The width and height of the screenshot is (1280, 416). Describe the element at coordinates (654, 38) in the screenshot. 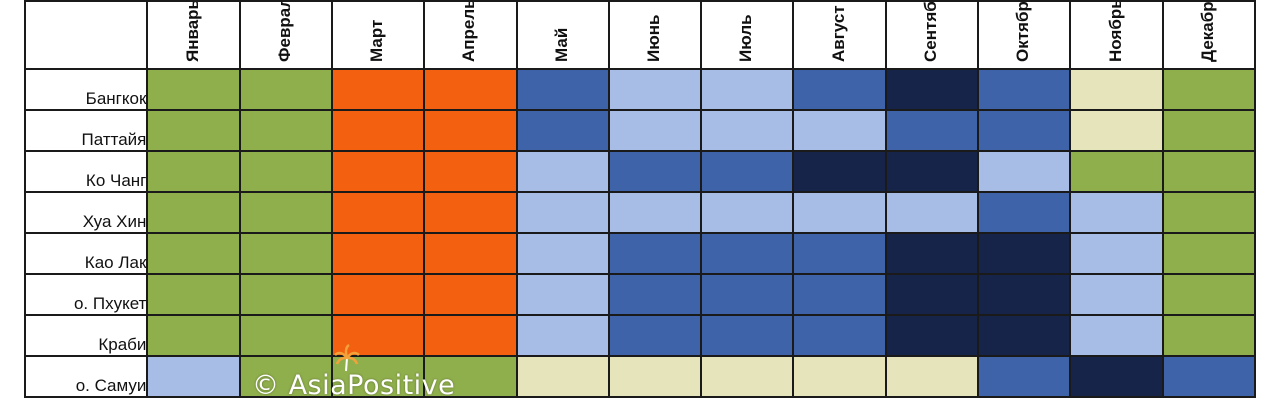

I see `month-label: Июнь` at that location.